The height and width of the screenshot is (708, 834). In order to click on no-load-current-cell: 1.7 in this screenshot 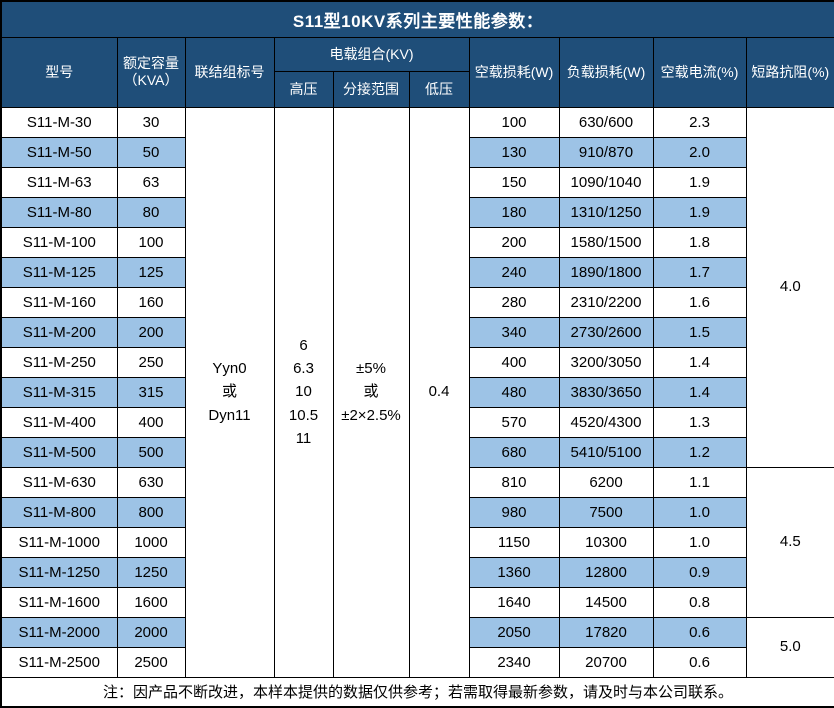, I will do `click(699, 272)`.